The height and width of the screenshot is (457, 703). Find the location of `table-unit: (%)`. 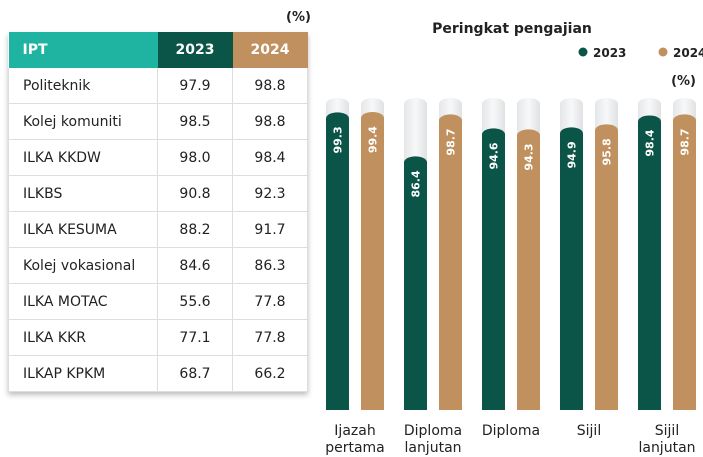

table-unit: (%) is located at coordinates (298, 17).